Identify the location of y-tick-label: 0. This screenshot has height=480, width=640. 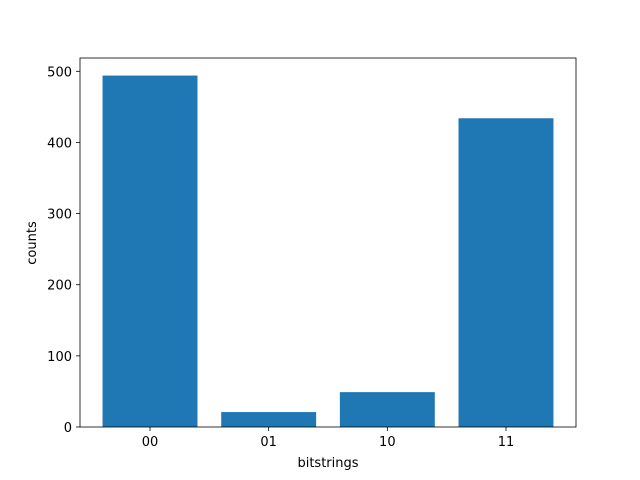
(68, 428).